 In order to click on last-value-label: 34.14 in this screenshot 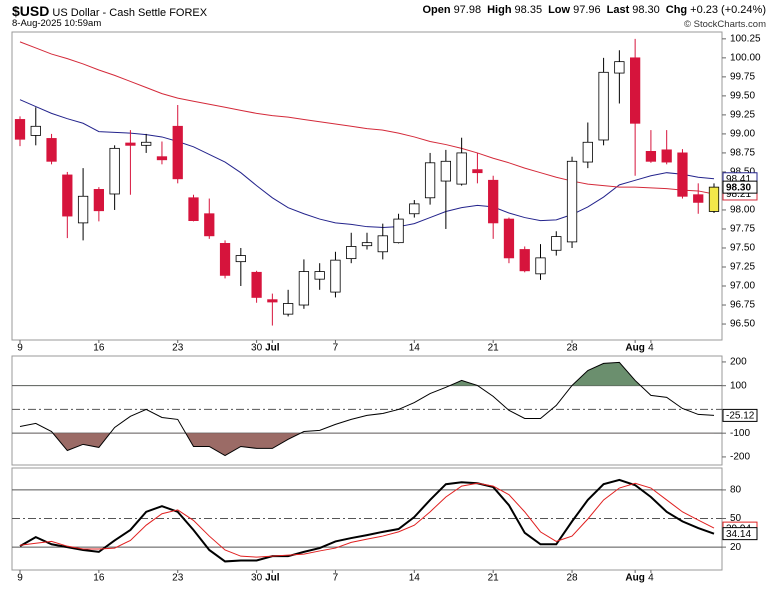, I will do `click(738, 534)`.